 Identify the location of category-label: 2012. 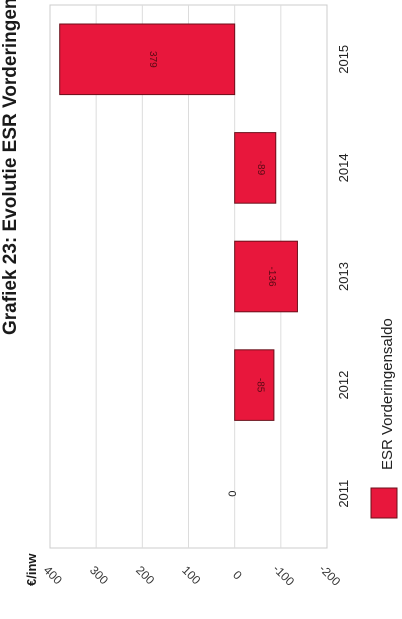
(343, 385).